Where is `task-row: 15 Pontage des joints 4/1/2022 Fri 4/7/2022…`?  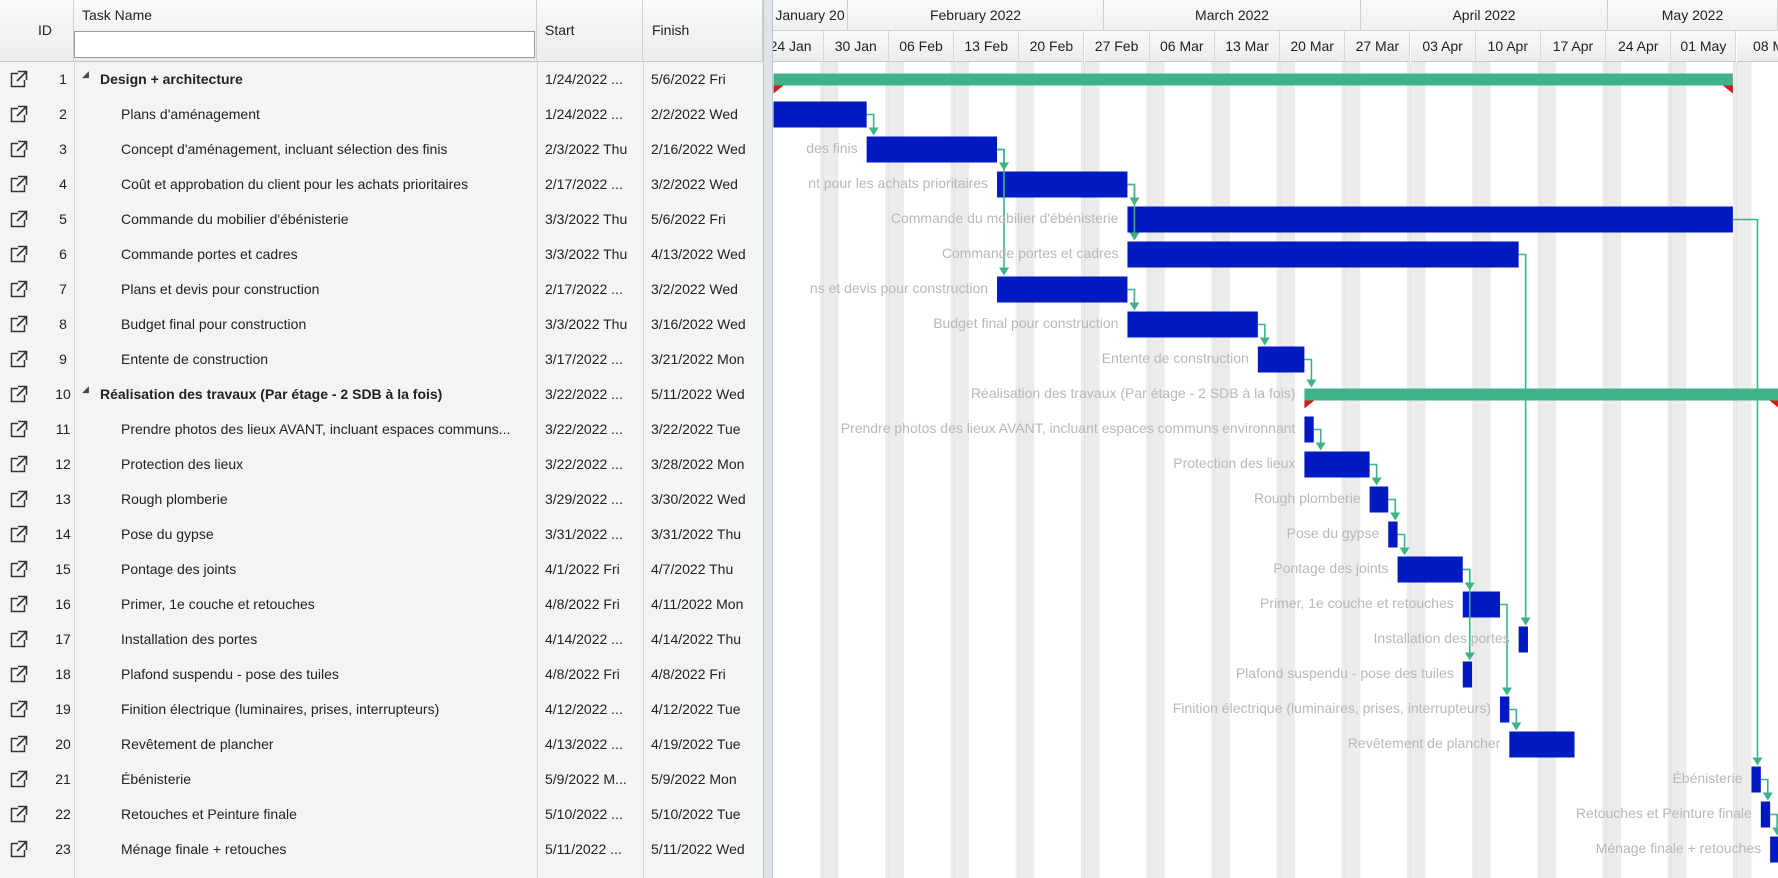
task-row: 15 Pontage des joints 4/1/2022 Fri 4/7/2022… is located at coordinates (381, 569).